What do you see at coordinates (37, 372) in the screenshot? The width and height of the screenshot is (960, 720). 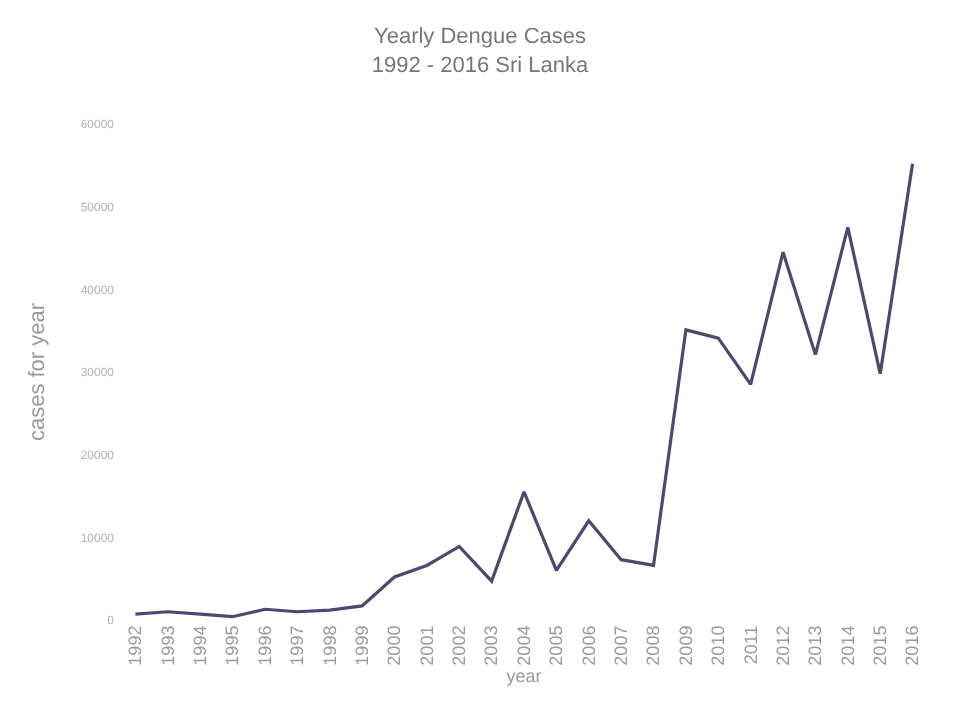 I see `y-axis-title: cases for year` at bounding box center [37, 372].